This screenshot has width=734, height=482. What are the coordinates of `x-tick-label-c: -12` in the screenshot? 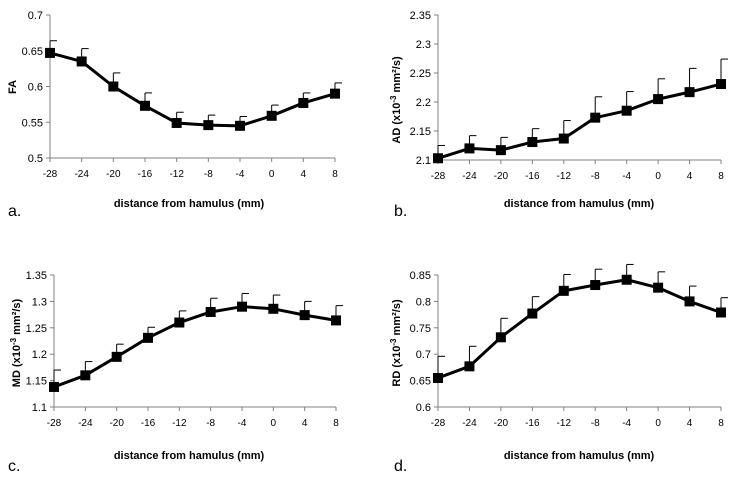 It's located at (179, 423).